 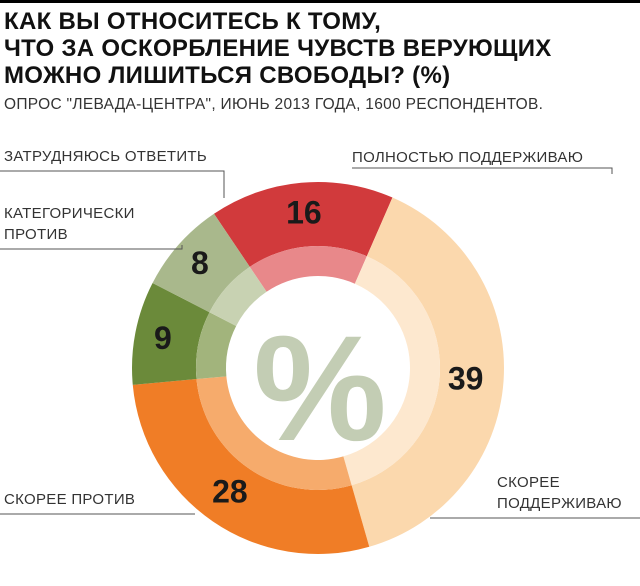 What do you see at coordinates (105, 156) in the screenshot?
I see `category-label-hard-to-say: ЗАТРУДНЯЮСЬ ОТВЕТИТЬ` at bounding box center [105, 156].